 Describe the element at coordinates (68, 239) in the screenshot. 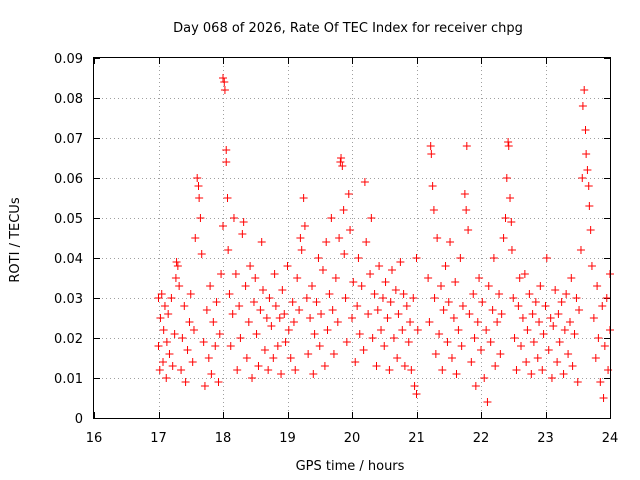

I see `y-tick-labels: 0 0.01 0.02 0.03 0.04 0.05 0.06 0.07 0.08 0.09` at that location.